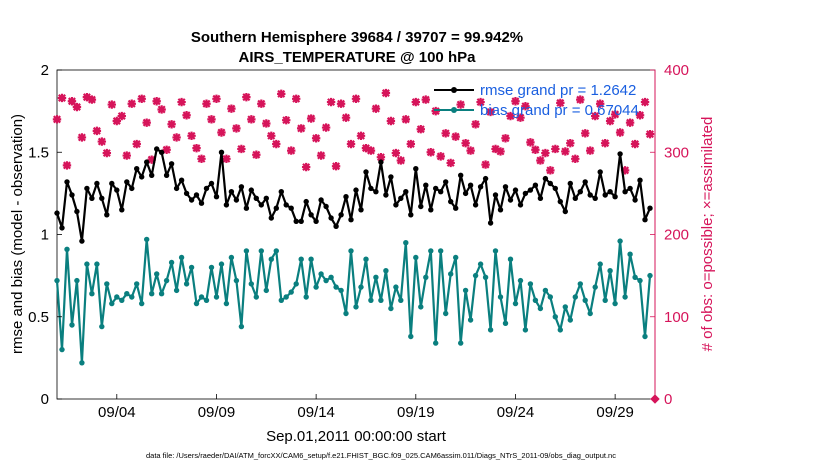 This screenshot has height=470, width=830. I want to click on y2-tick-label: 400, so click(676, 70).